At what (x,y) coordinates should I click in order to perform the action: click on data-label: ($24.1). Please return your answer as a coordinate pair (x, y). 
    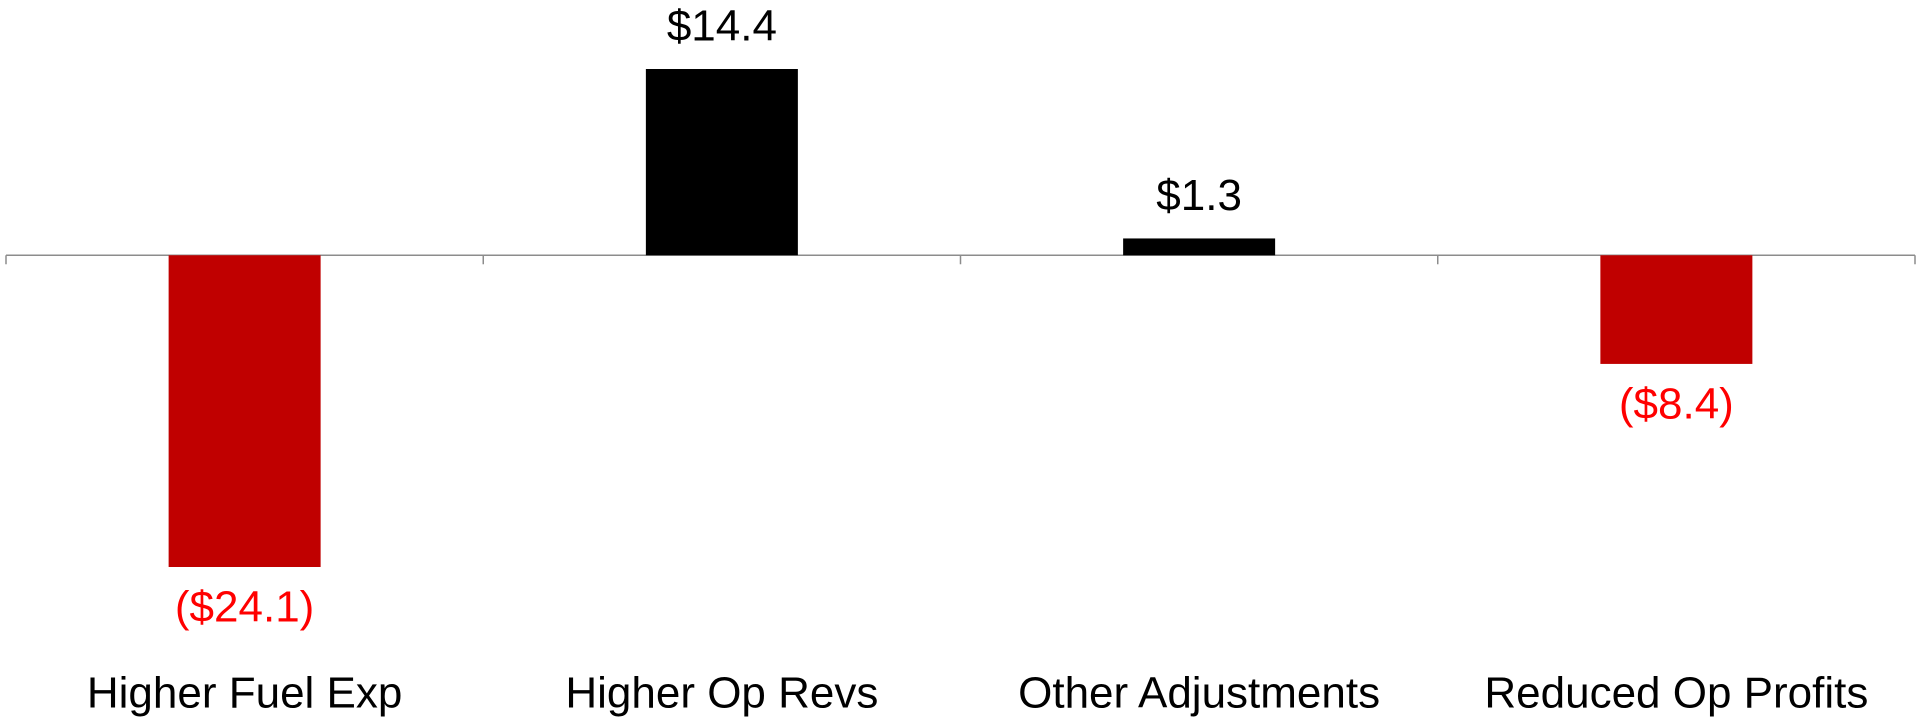
    Looking at the image, I should click on (244, 607).